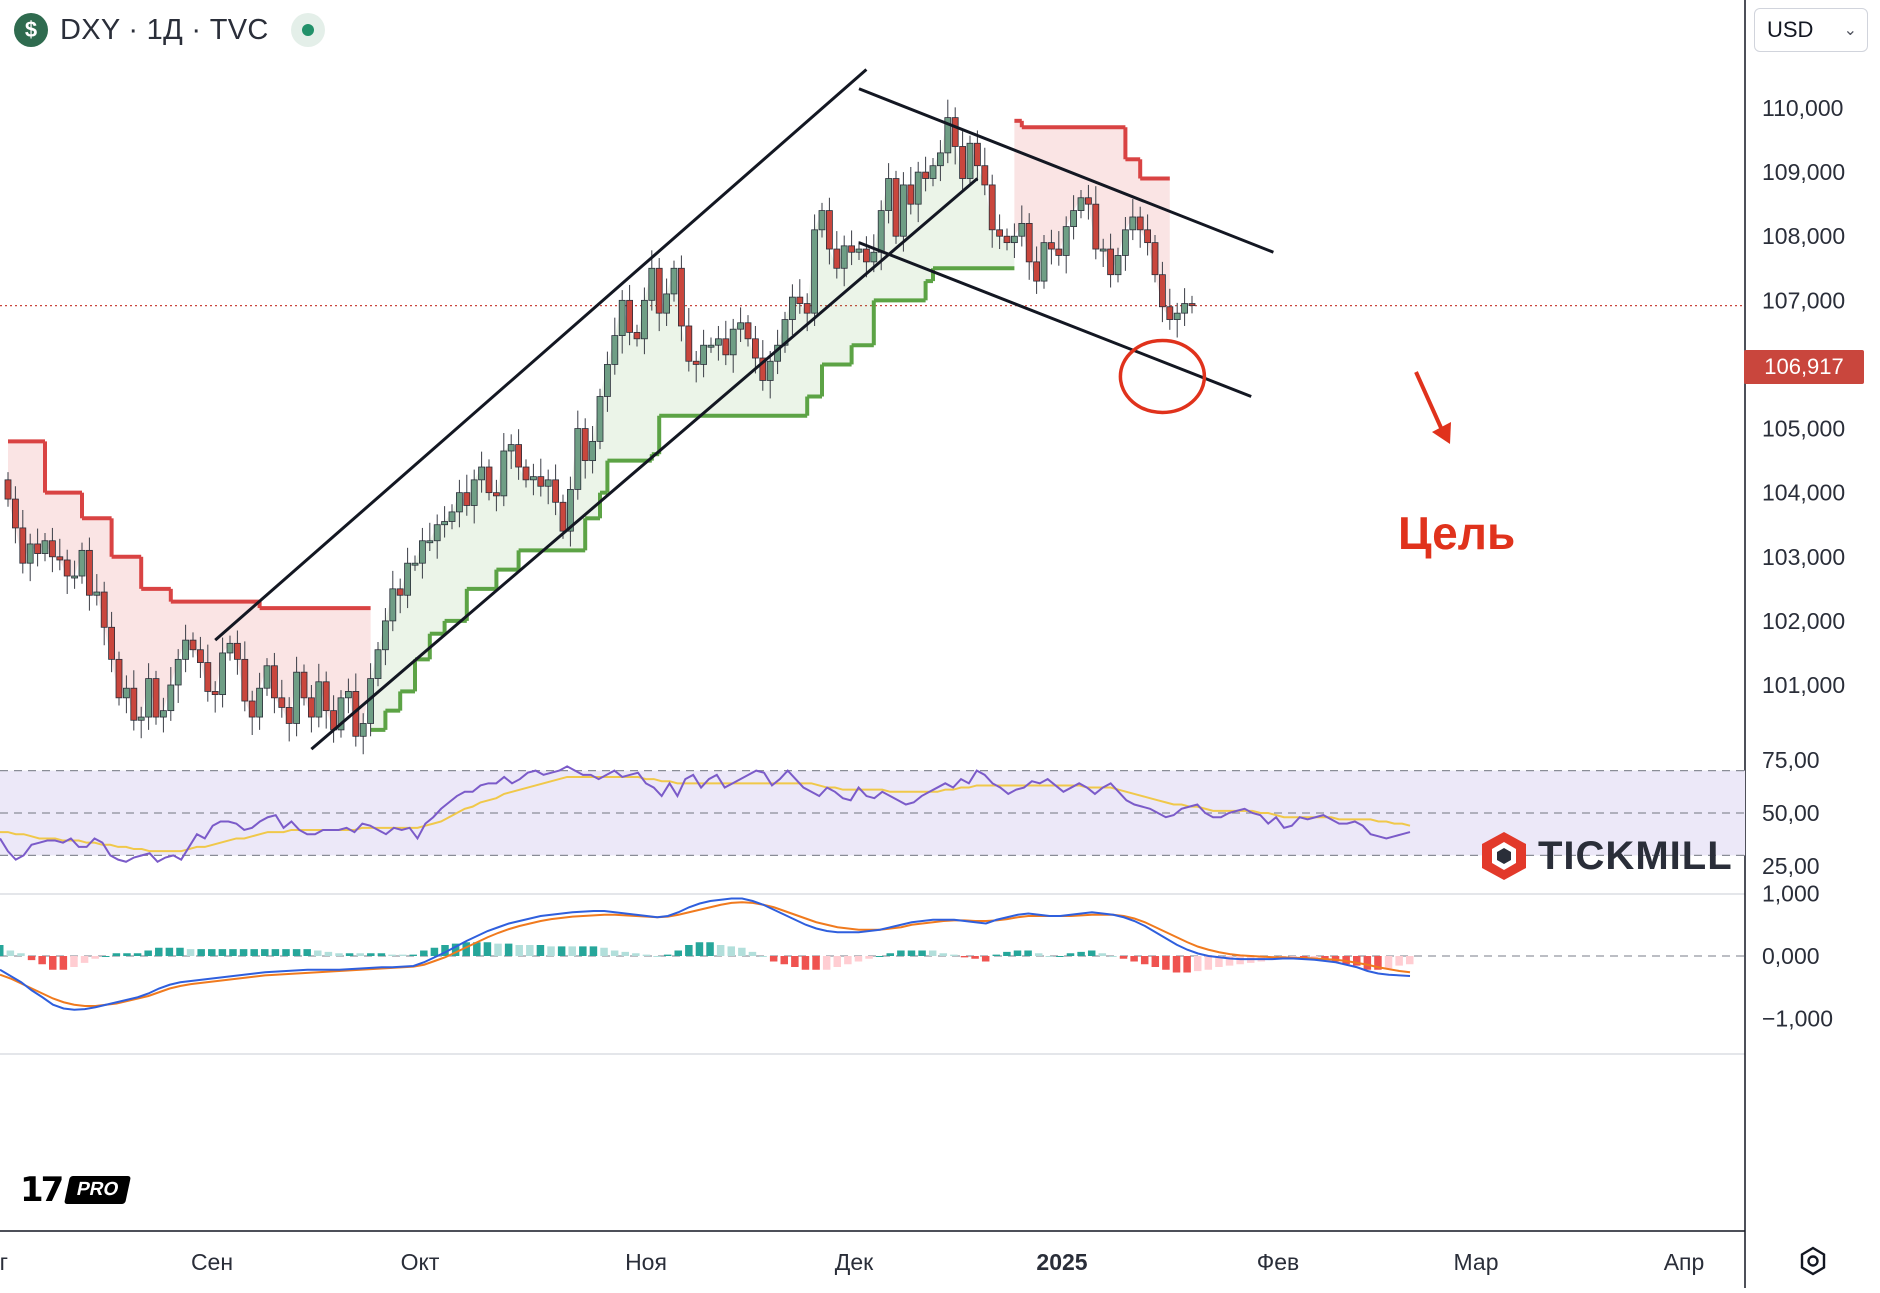 The image size is (1880, 1293). I want to click on currency-select: USD ⌄, so click(1811, 30).